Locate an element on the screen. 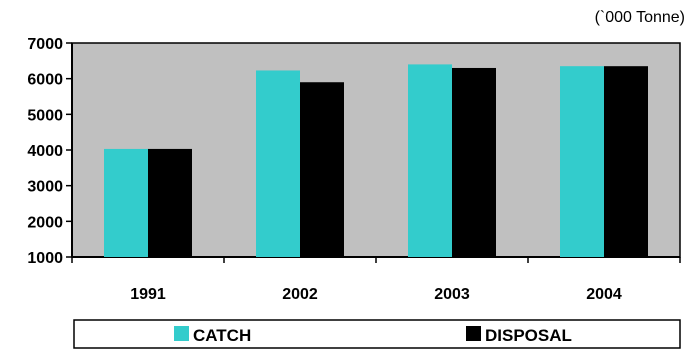 The image size is (689, 352). bar-catch-2002 is located at coordinates (278, 163).